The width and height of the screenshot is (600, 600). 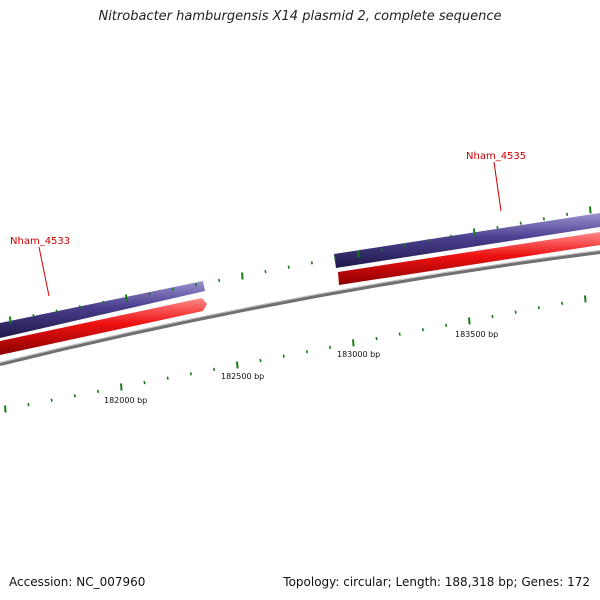 What do you see at coordinates (496, 156) in the screenshot?
I see `gene-label-nham-4535: Nham_4535` at bounding box center [496, 156].